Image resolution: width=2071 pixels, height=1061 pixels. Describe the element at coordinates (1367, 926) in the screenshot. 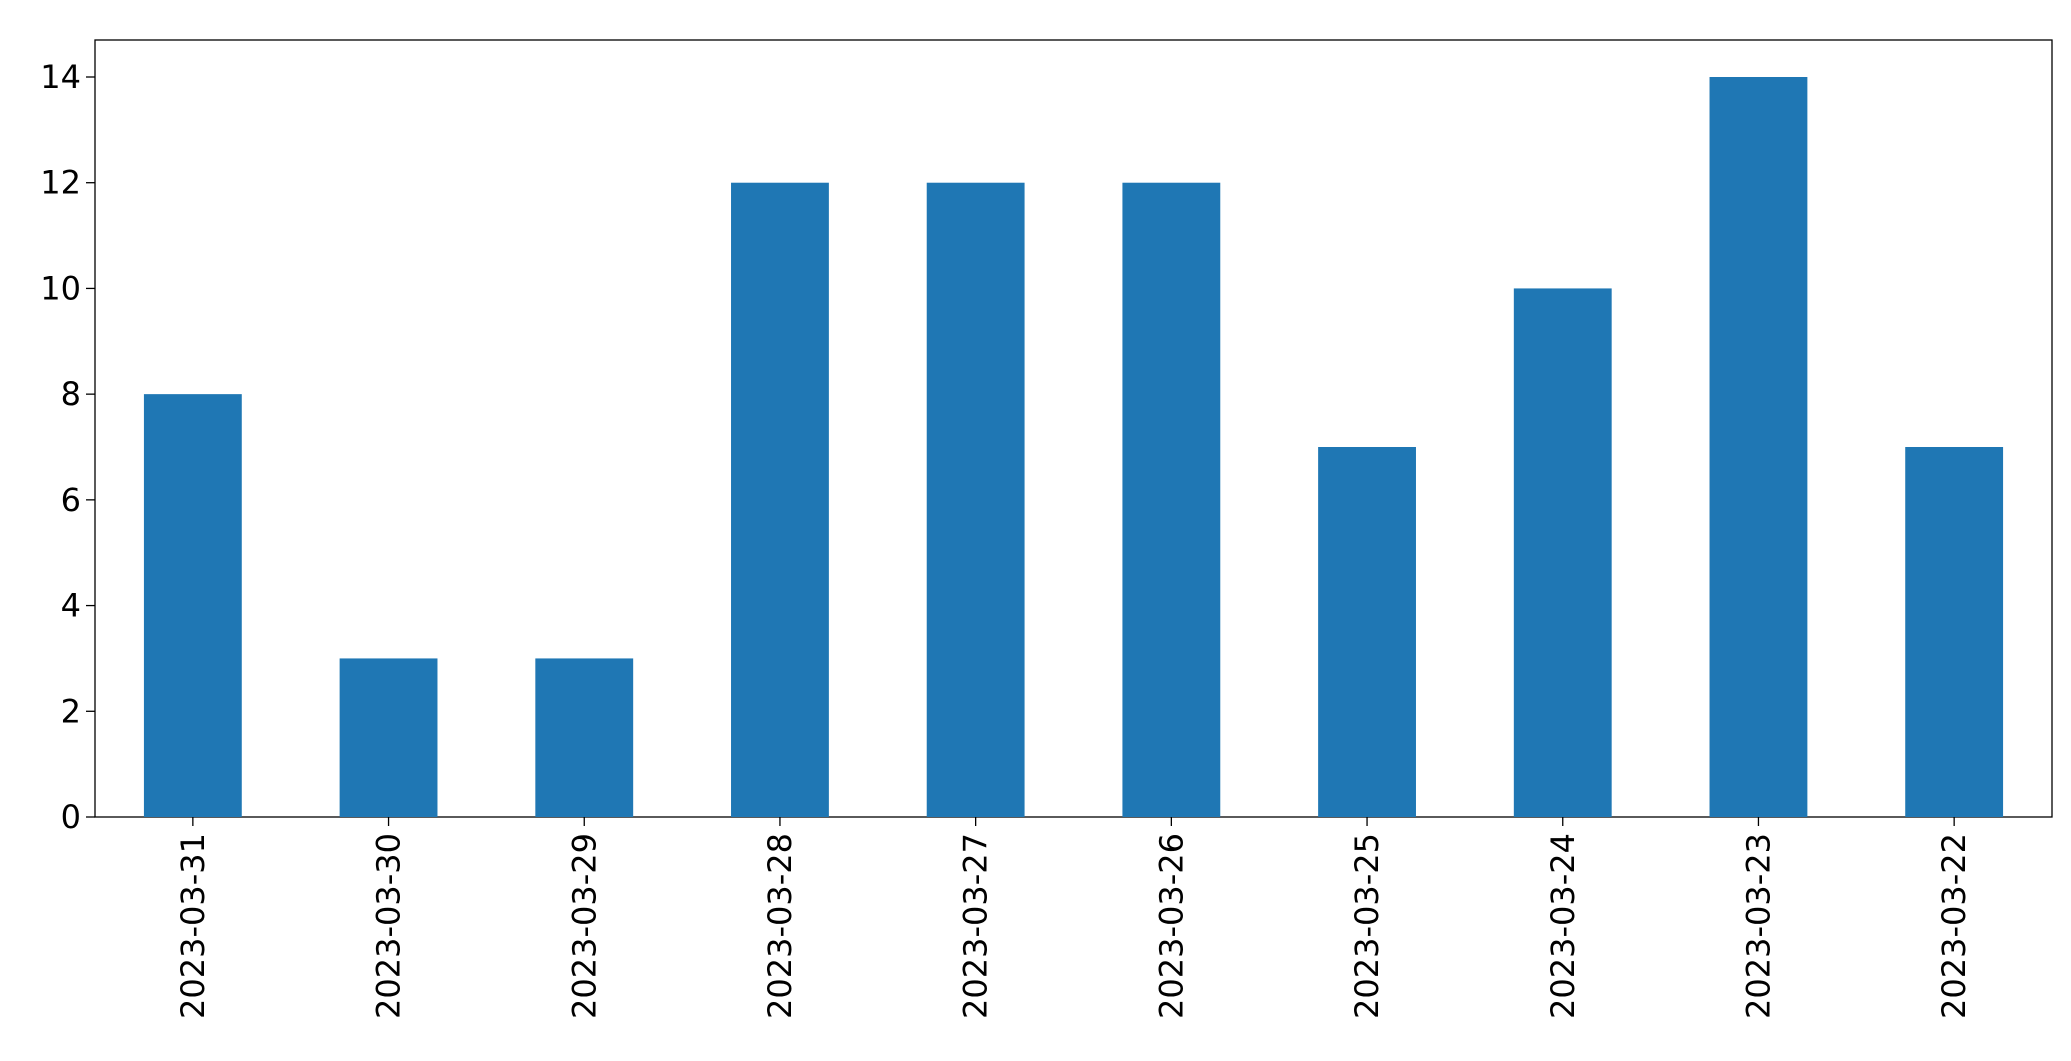

I see `x-tick-label: 2023-03-25` at that location.